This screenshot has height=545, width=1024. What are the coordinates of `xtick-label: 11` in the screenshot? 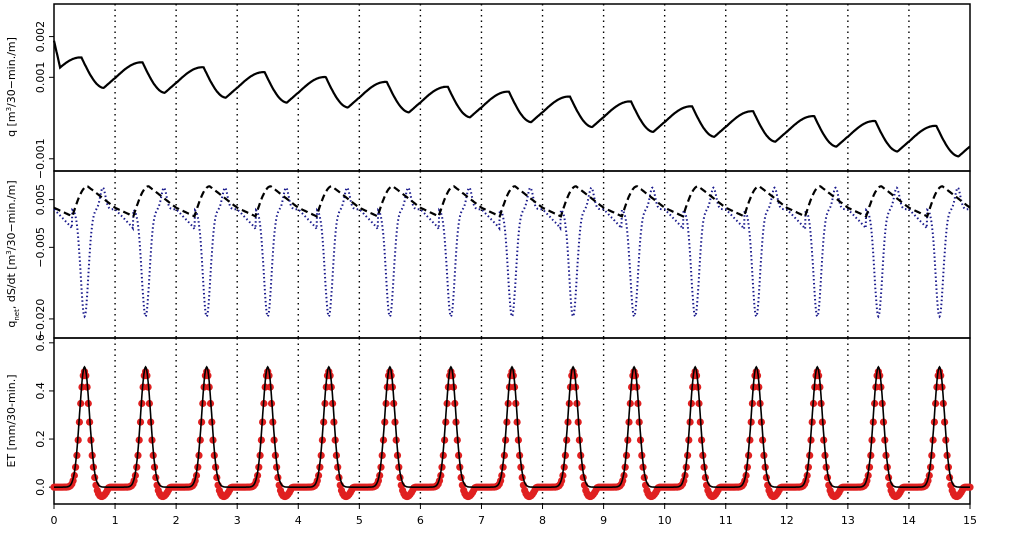 It's located at (726, 520).